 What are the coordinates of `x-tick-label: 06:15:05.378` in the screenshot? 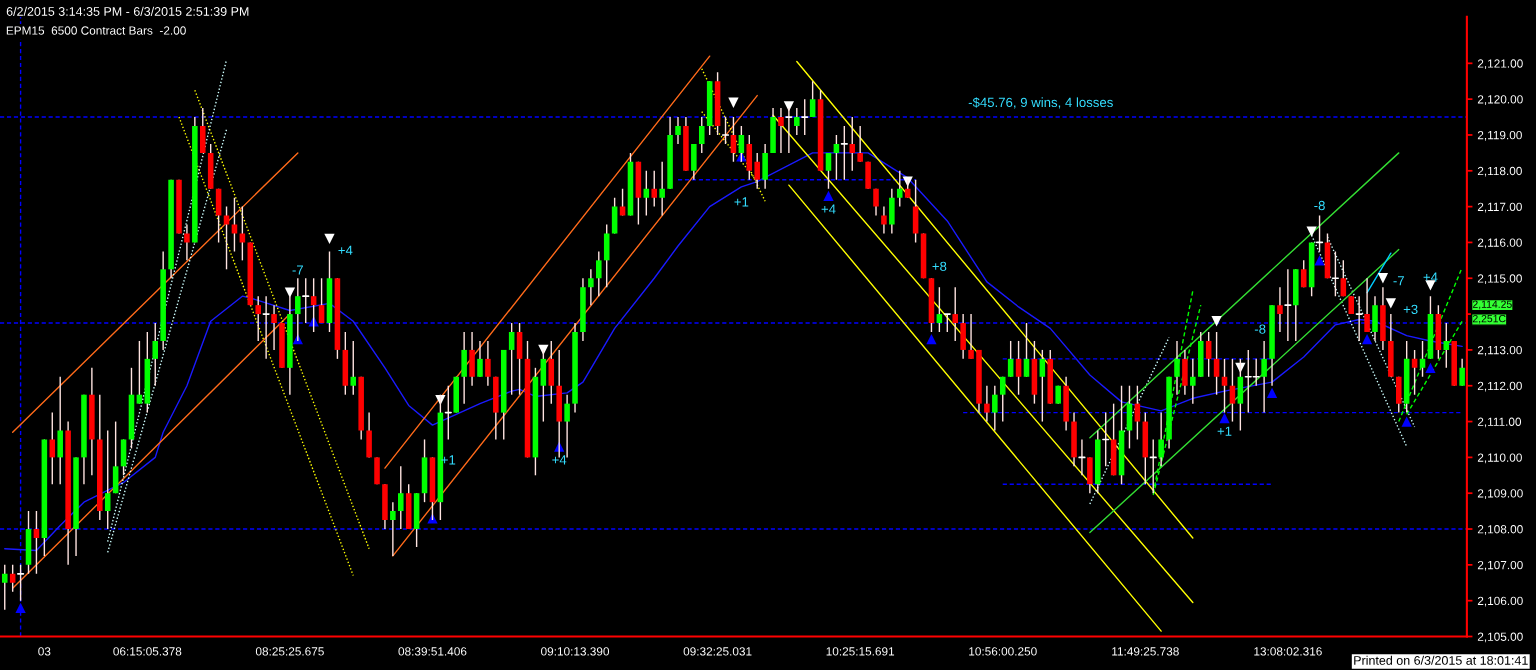 It's located at (147, 651).